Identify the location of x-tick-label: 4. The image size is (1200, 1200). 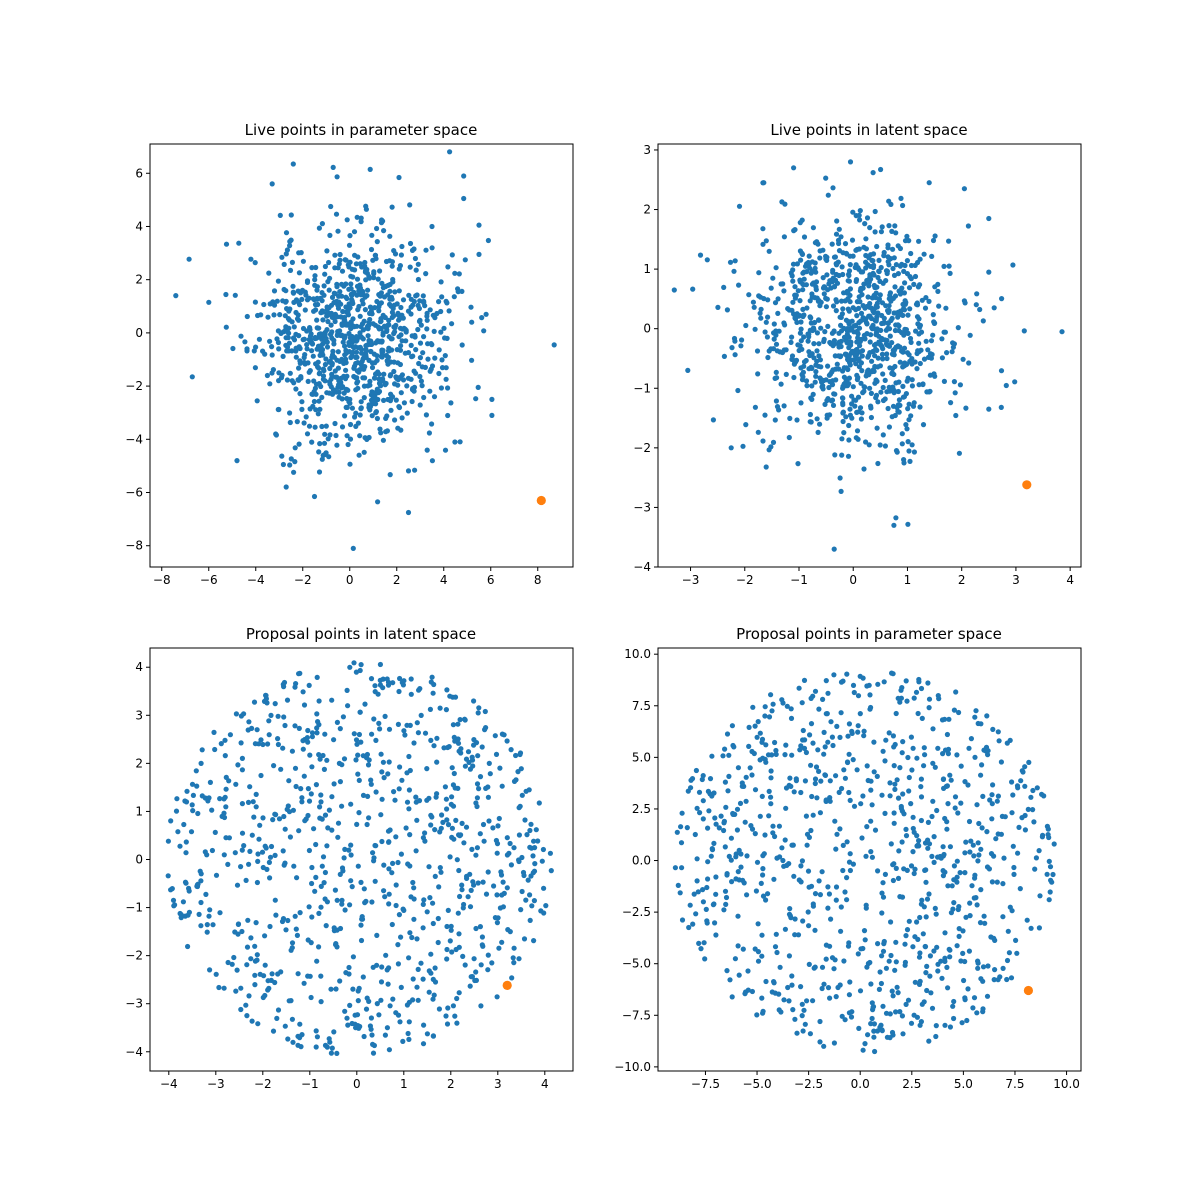
(1070, 580).